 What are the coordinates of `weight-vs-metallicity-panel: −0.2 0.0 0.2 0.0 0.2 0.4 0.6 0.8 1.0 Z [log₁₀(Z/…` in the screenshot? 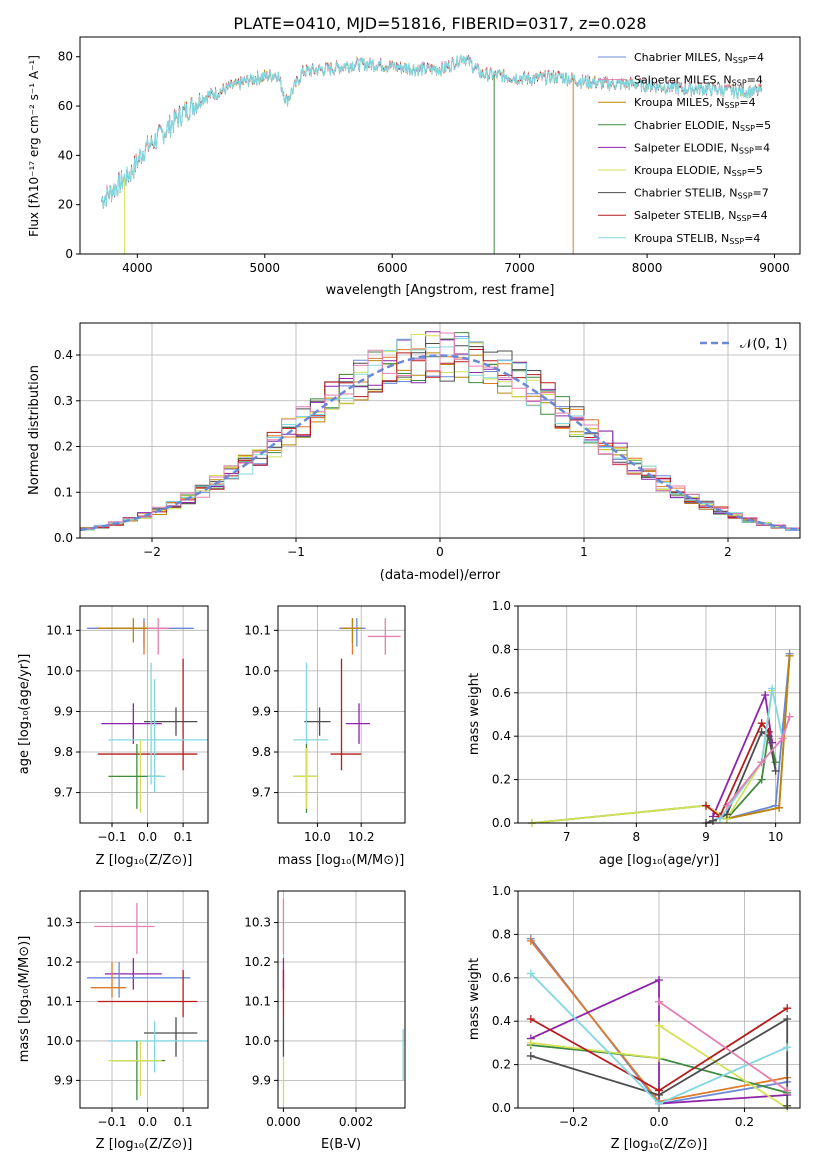 It's located at (634, 1018).